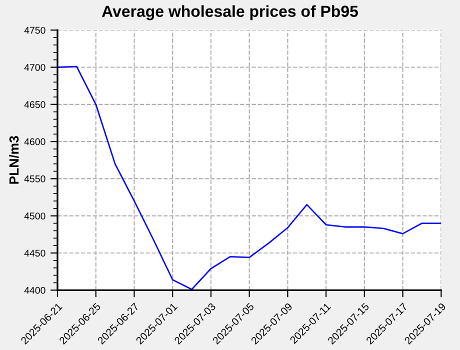 Image resolution: width=460 pixels, height=350 pixels. I want to click on y-tick-label: 4450, so click(35, 253).